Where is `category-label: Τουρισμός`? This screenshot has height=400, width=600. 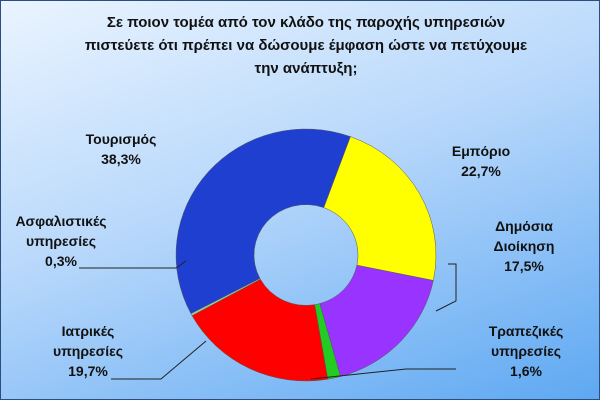
category-label: Τουρισμός is located at coordinates (121, 139).